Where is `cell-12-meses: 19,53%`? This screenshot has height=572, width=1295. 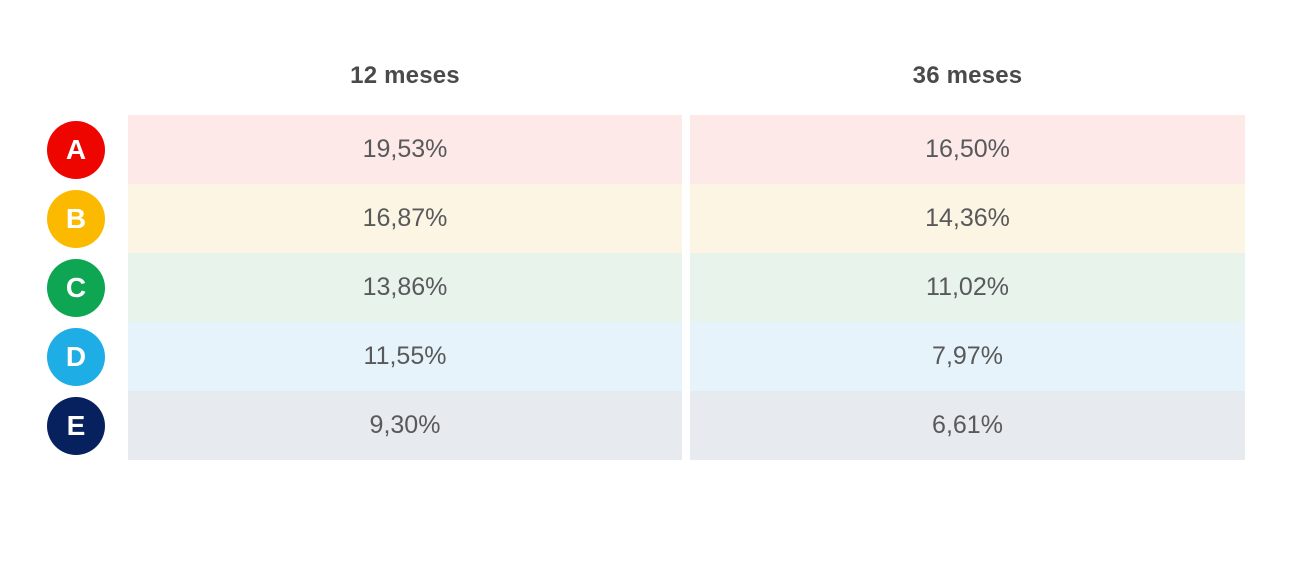
cell-12-meses: 19,53% is located at coordinates (405, 149).